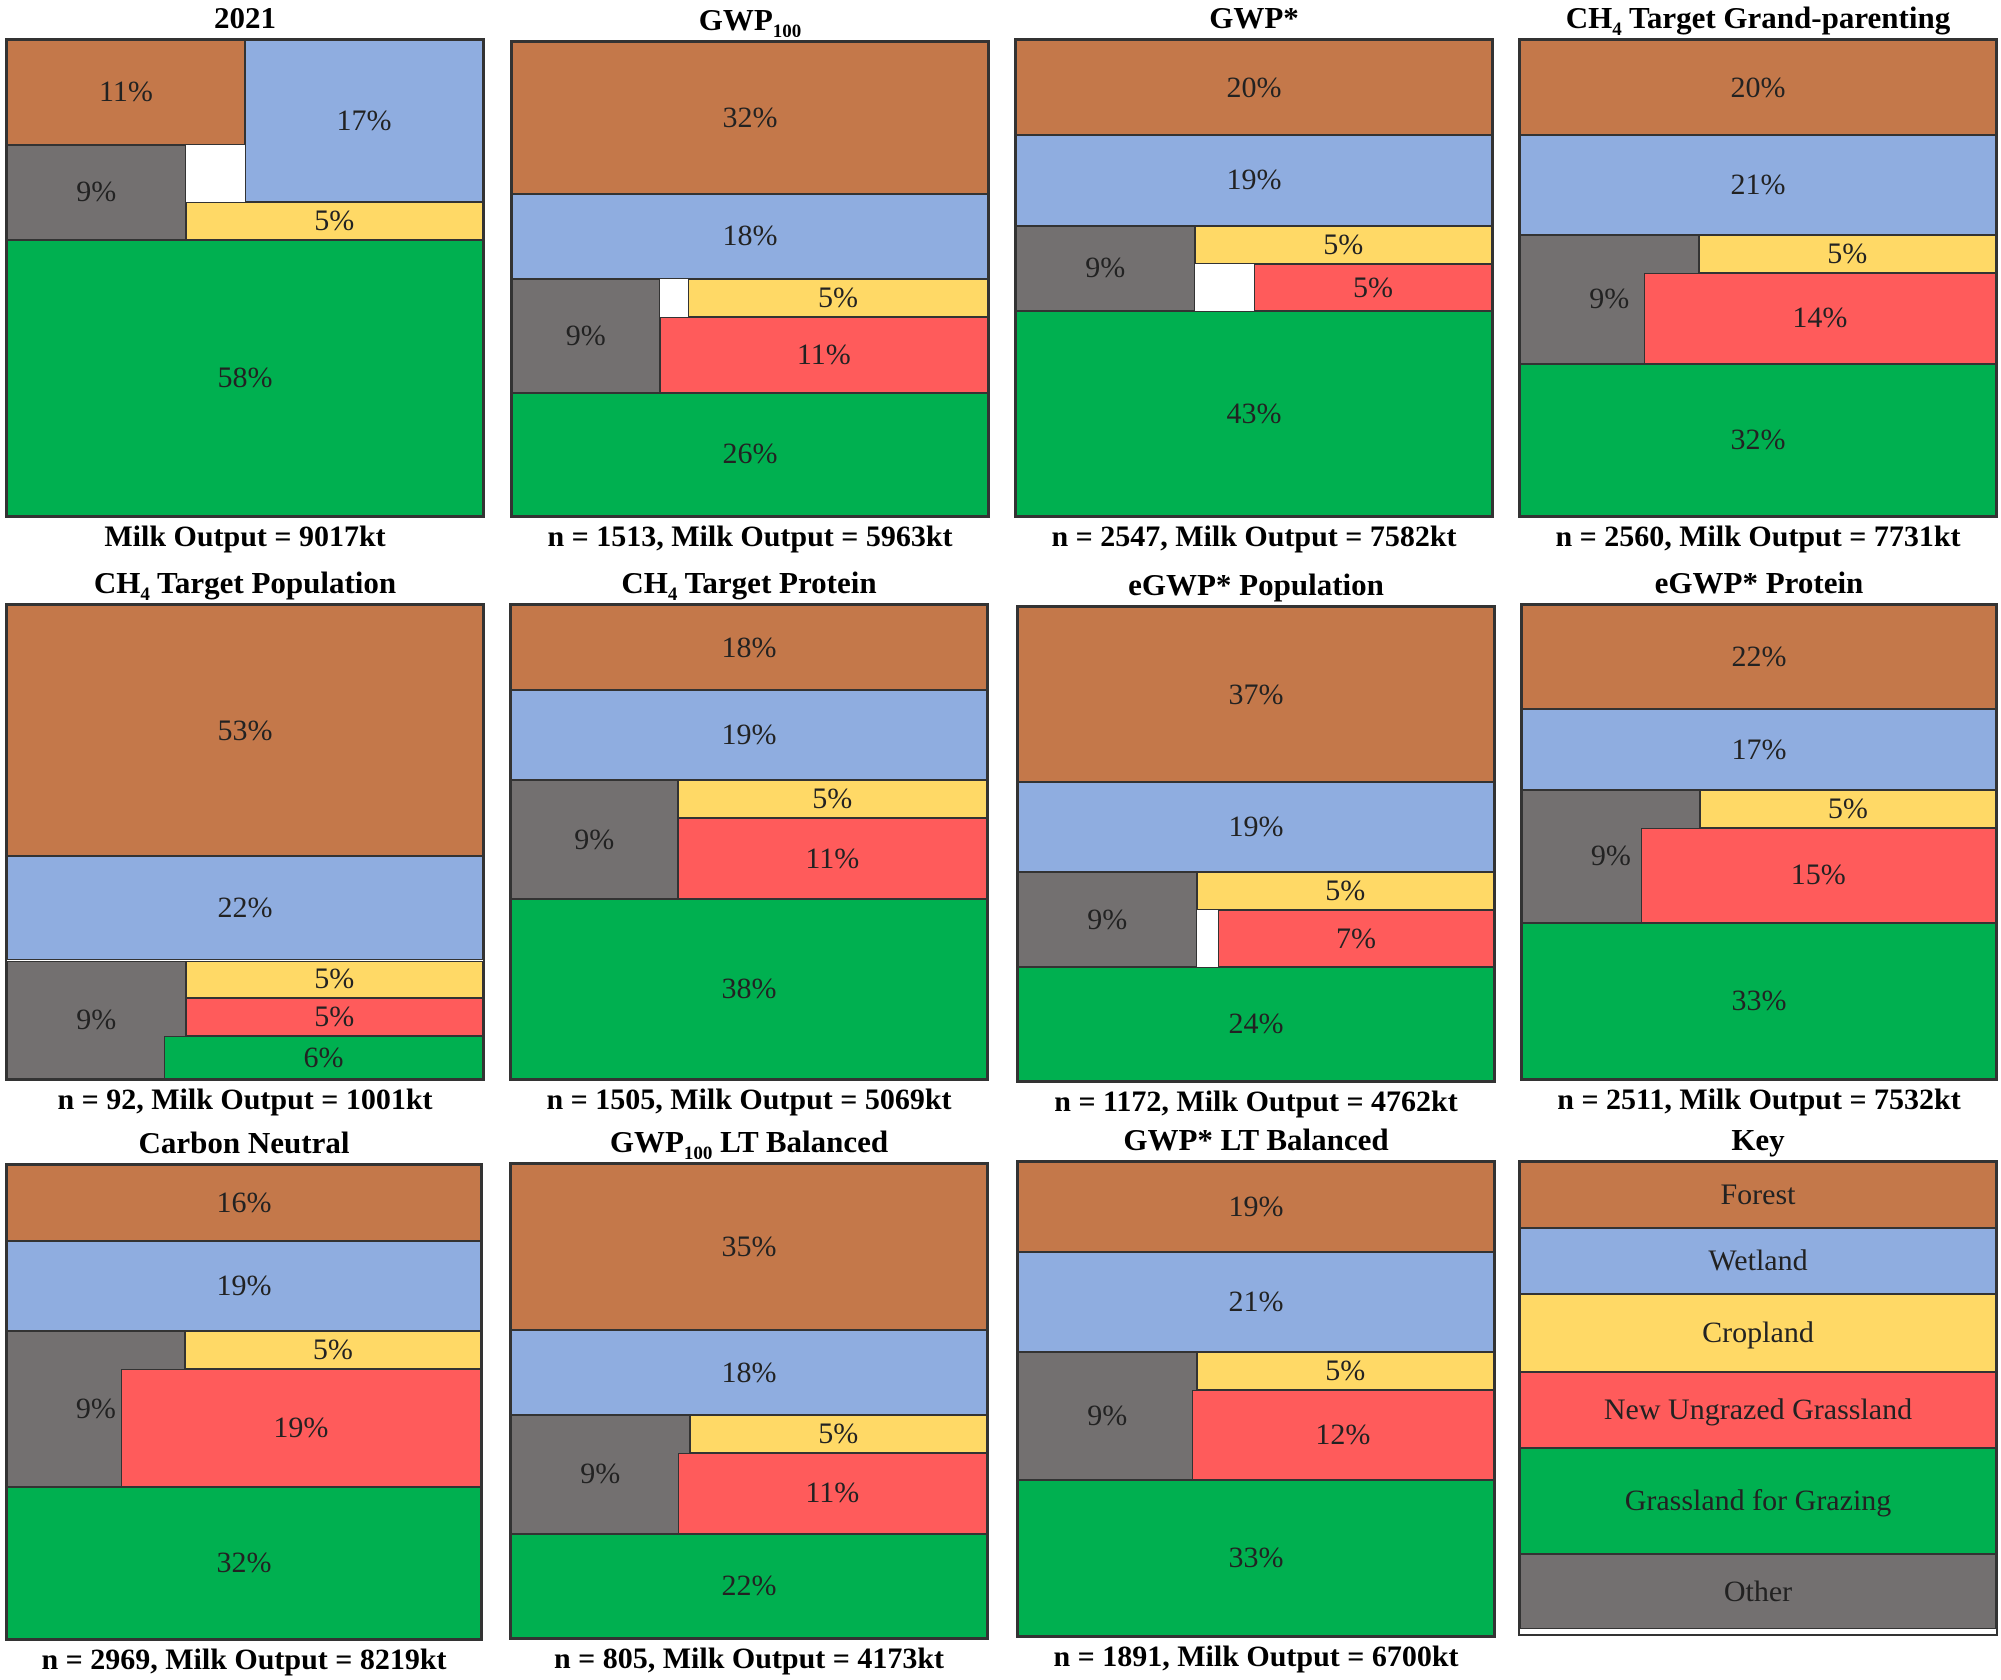 The height and width of the screenshot is (1680, 2001). I want to click on panel-title-text: GWP, so click(646, 1141).